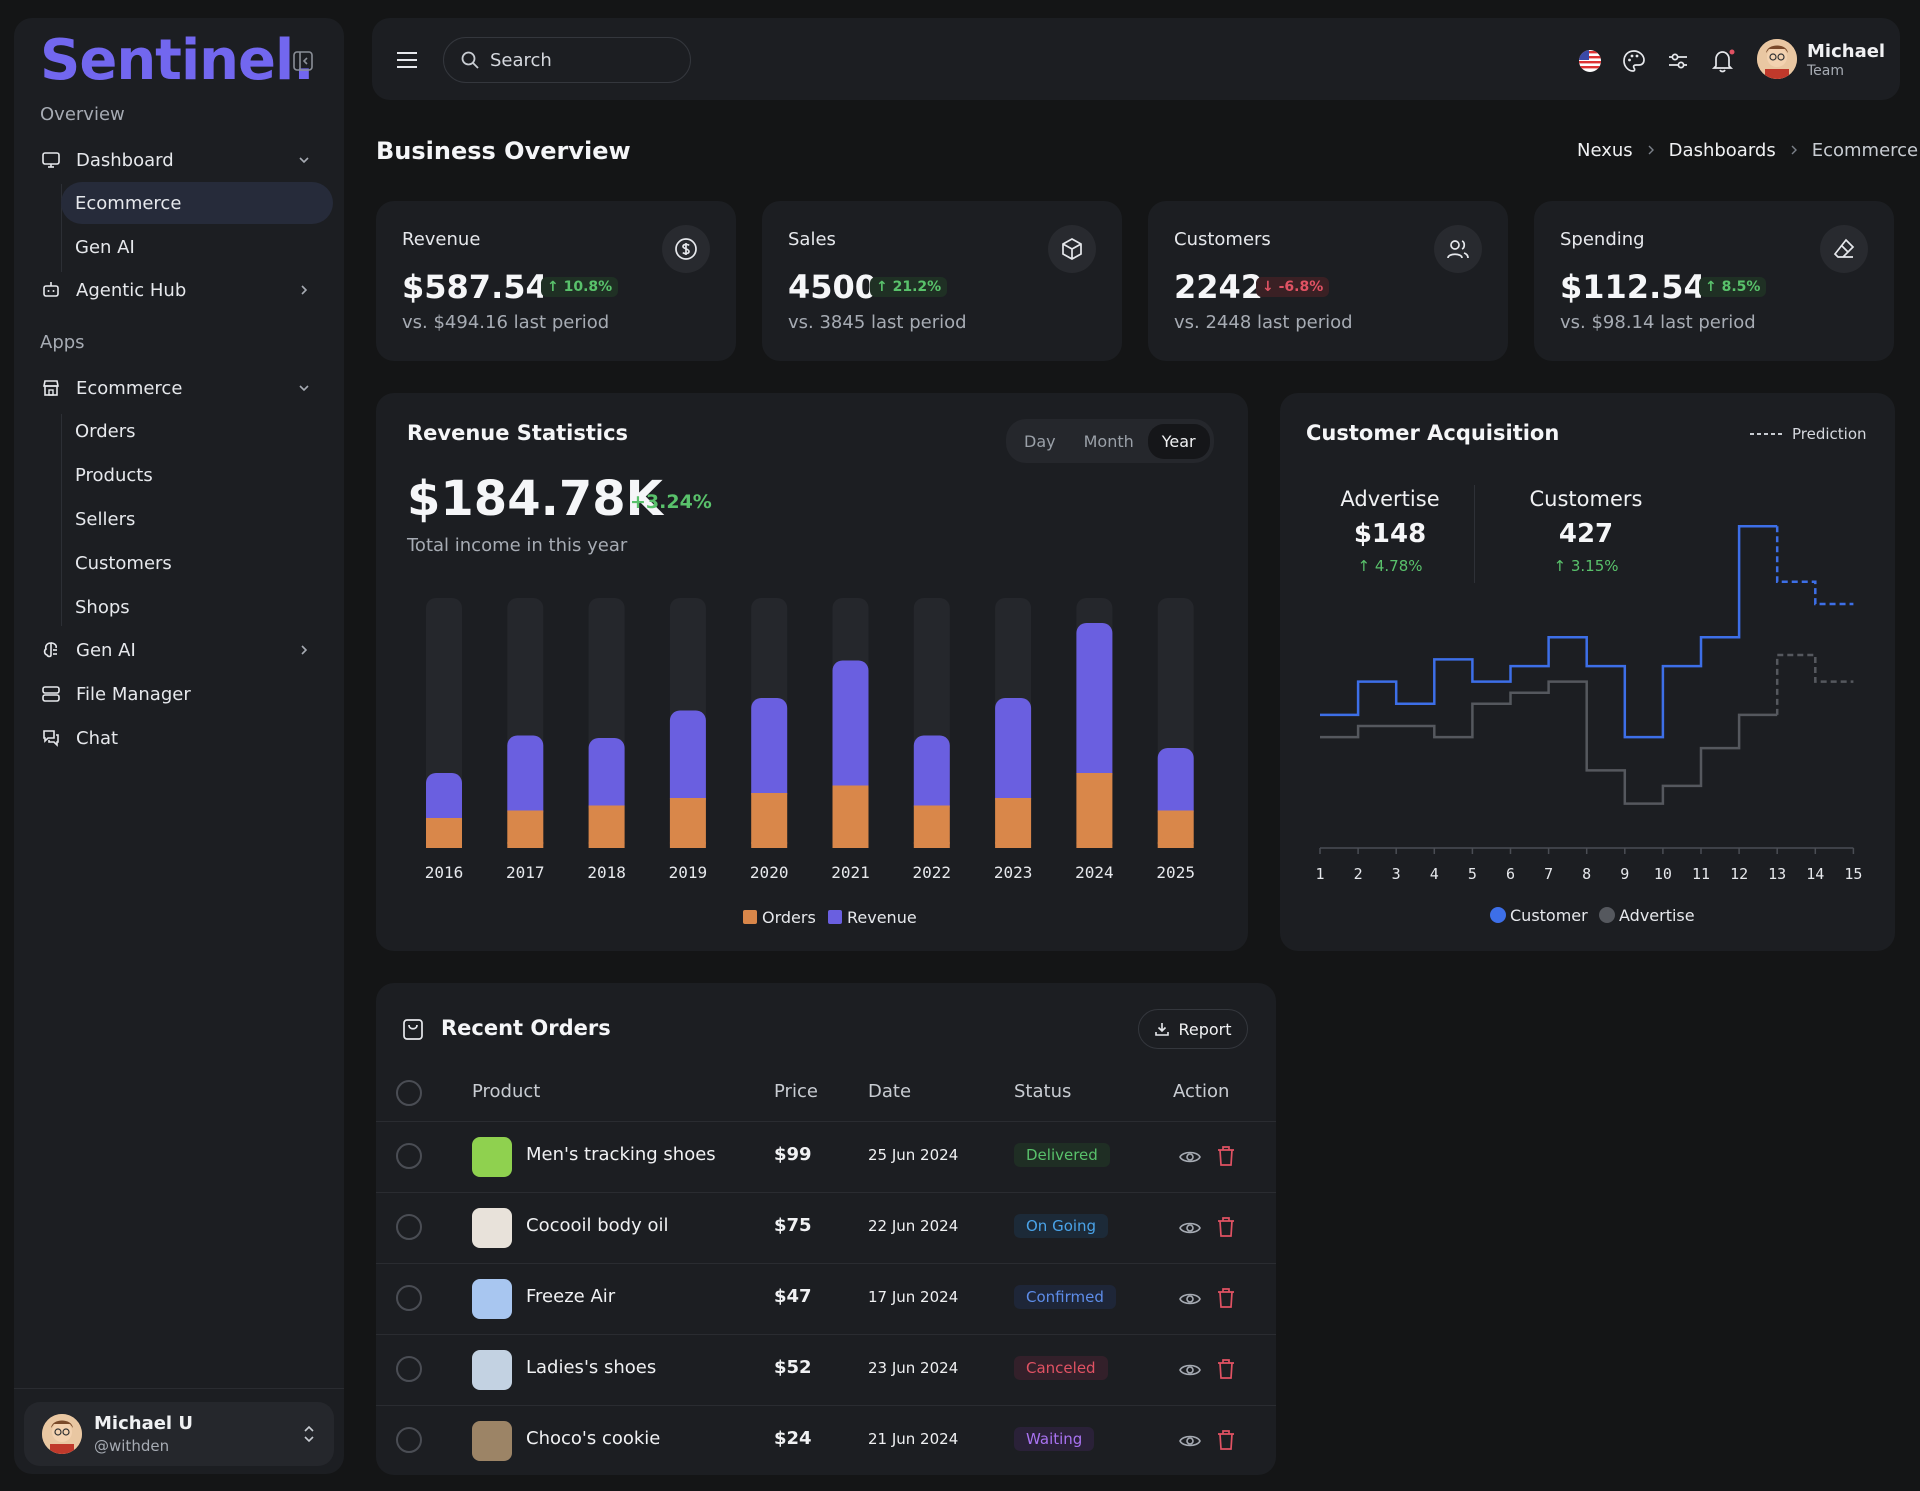 The image size is (1920, 1491). What do you see at coordinates (177, 60) in the screenshot?
I see `brand-logo: Sentinel.` at bounding box center [177, 60].